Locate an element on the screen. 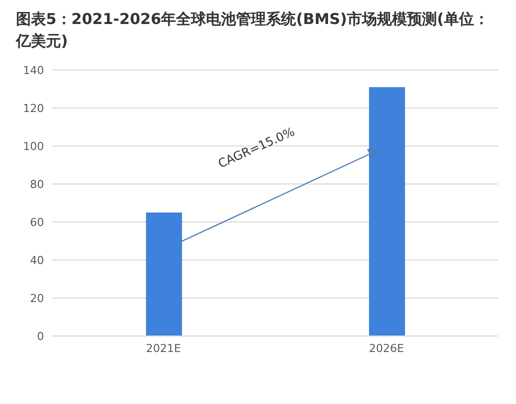 The width and height of the screenshot is (516, 404). y-tick-label: 120 is located at coordinates (33, 108).